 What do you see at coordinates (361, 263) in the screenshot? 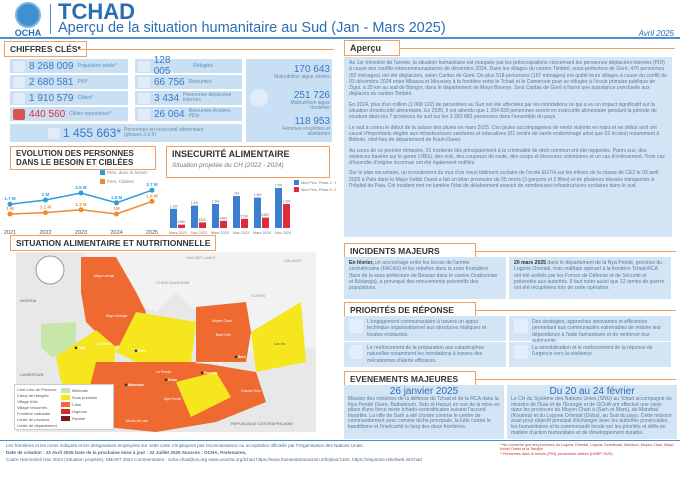
I see `incident-date: En février,` at bounding box center [361, 263].